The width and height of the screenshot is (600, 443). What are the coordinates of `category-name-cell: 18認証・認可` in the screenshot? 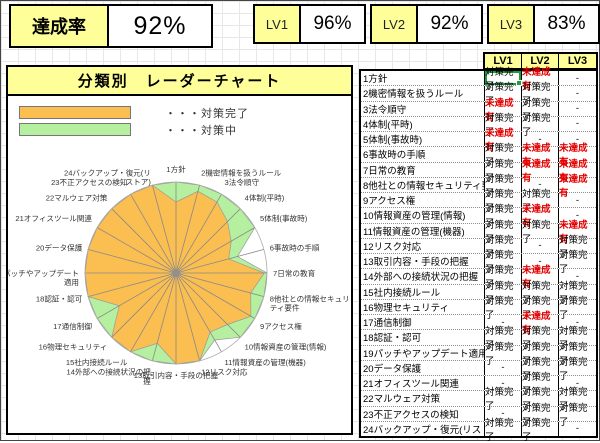 It's located at (423, 337).